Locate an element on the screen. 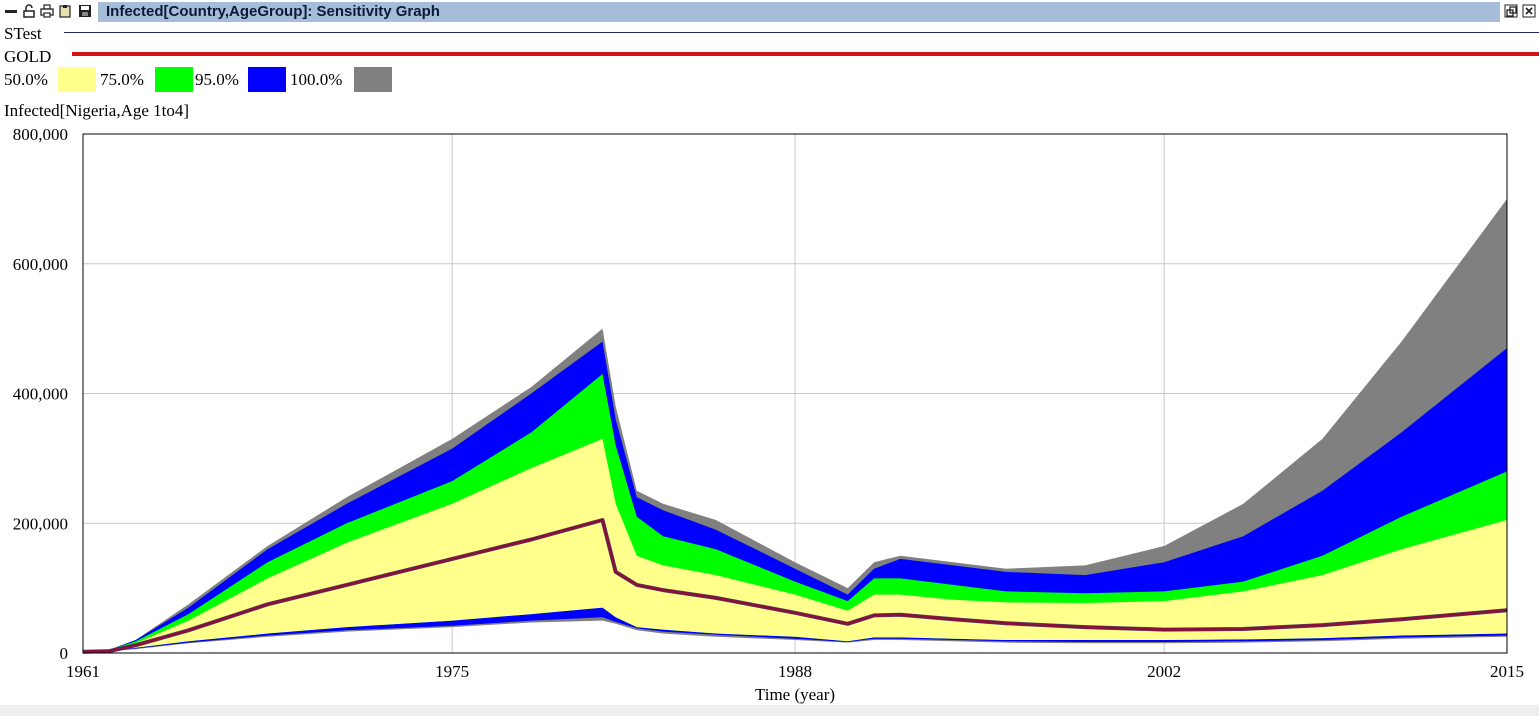 The width and height of the screenshot is (1539, 716). unlock-icon is located at coordinates (29, 11).